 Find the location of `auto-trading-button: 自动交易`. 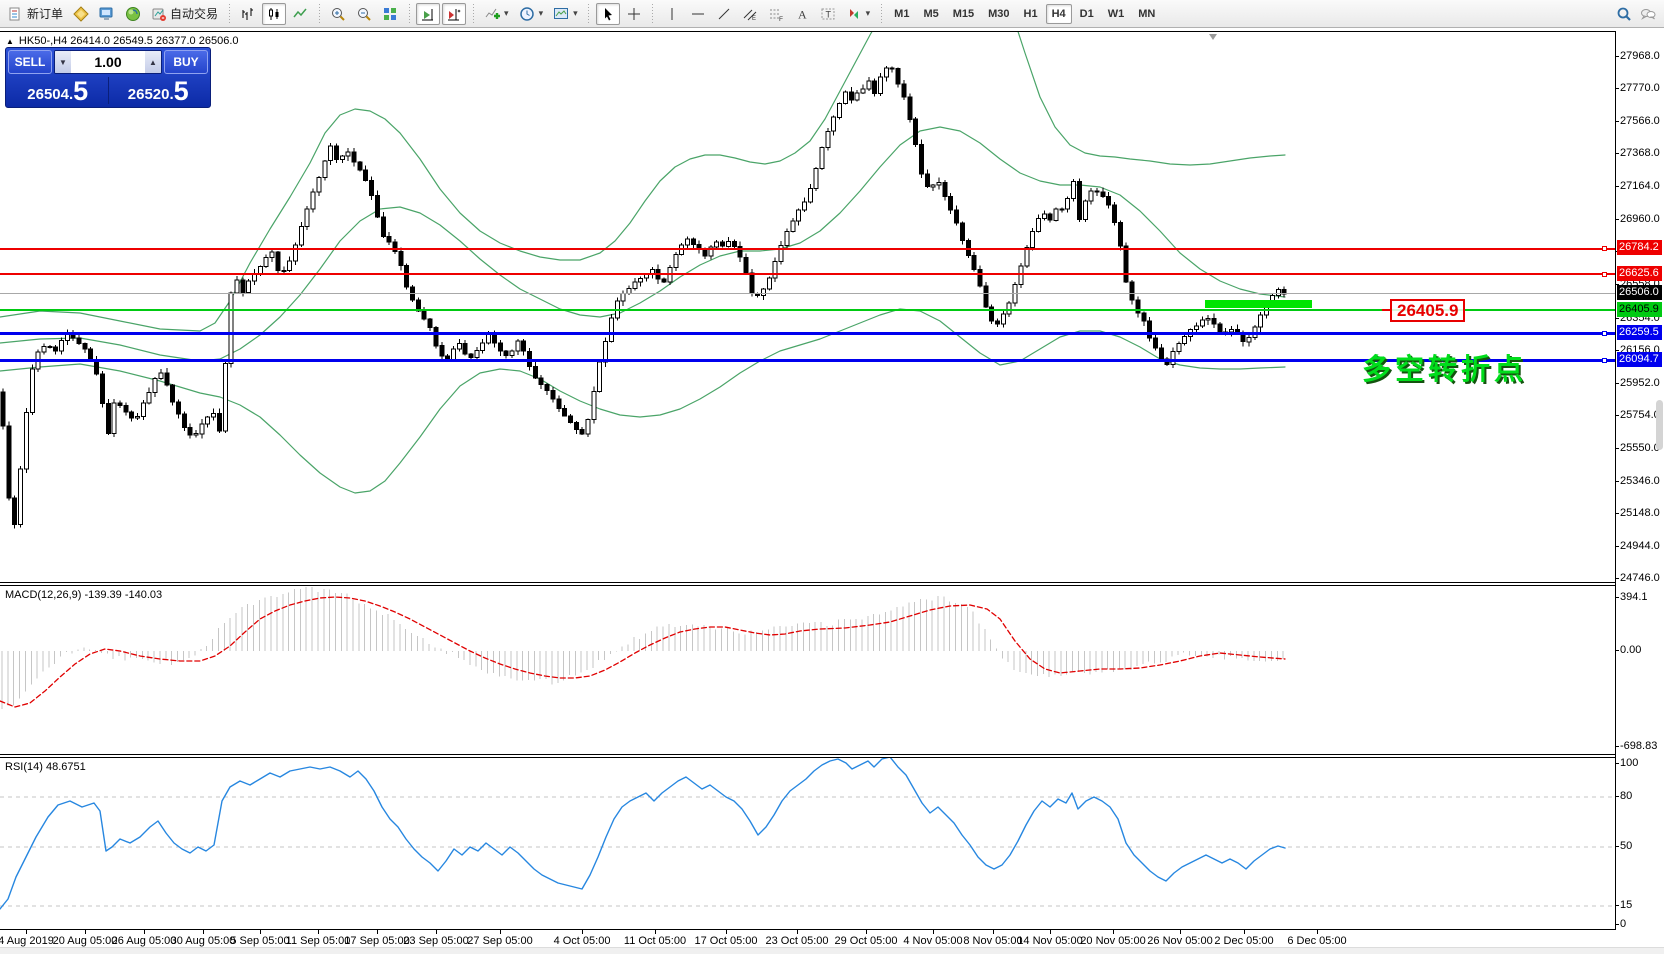

auto-trading-button: 自动交易 is located at coordinates (184, 14).